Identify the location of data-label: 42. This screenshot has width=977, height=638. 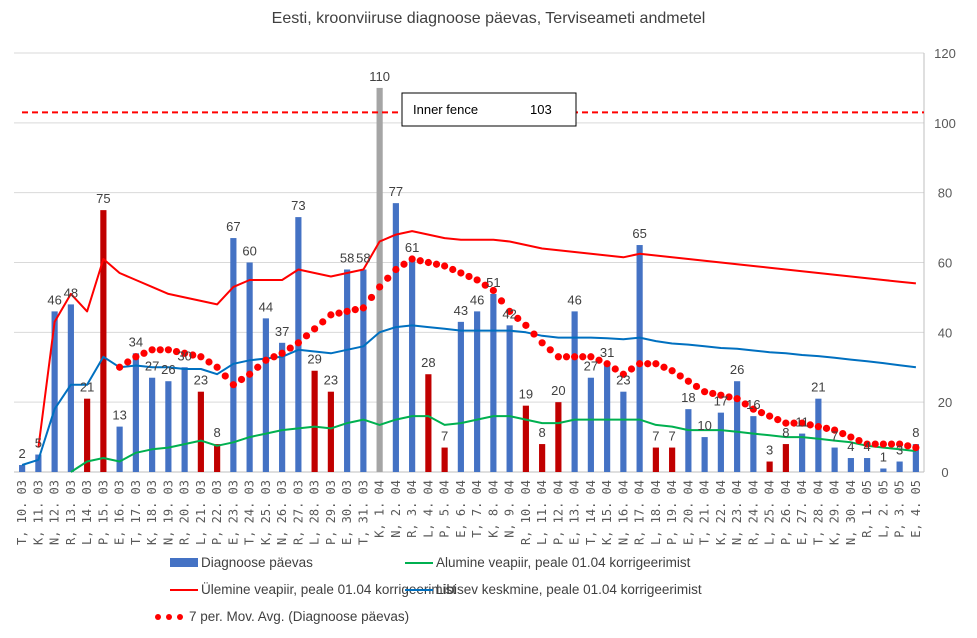
(509, 313).